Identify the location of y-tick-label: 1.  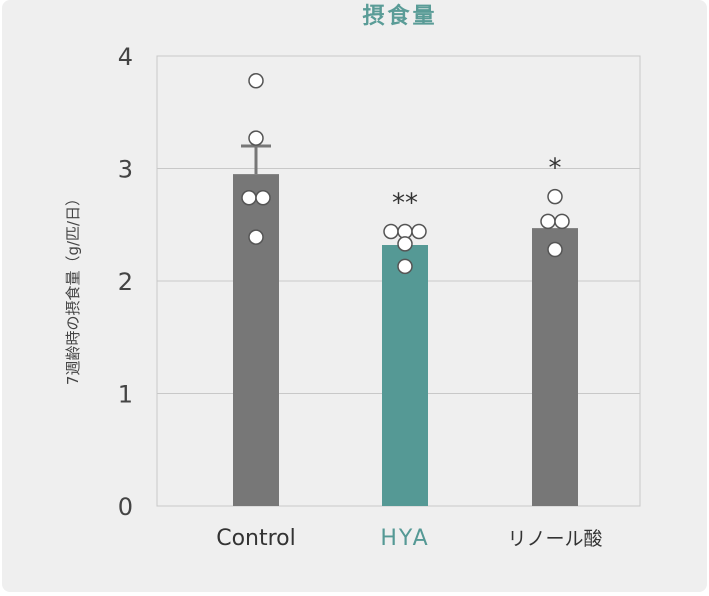
(125, 395).